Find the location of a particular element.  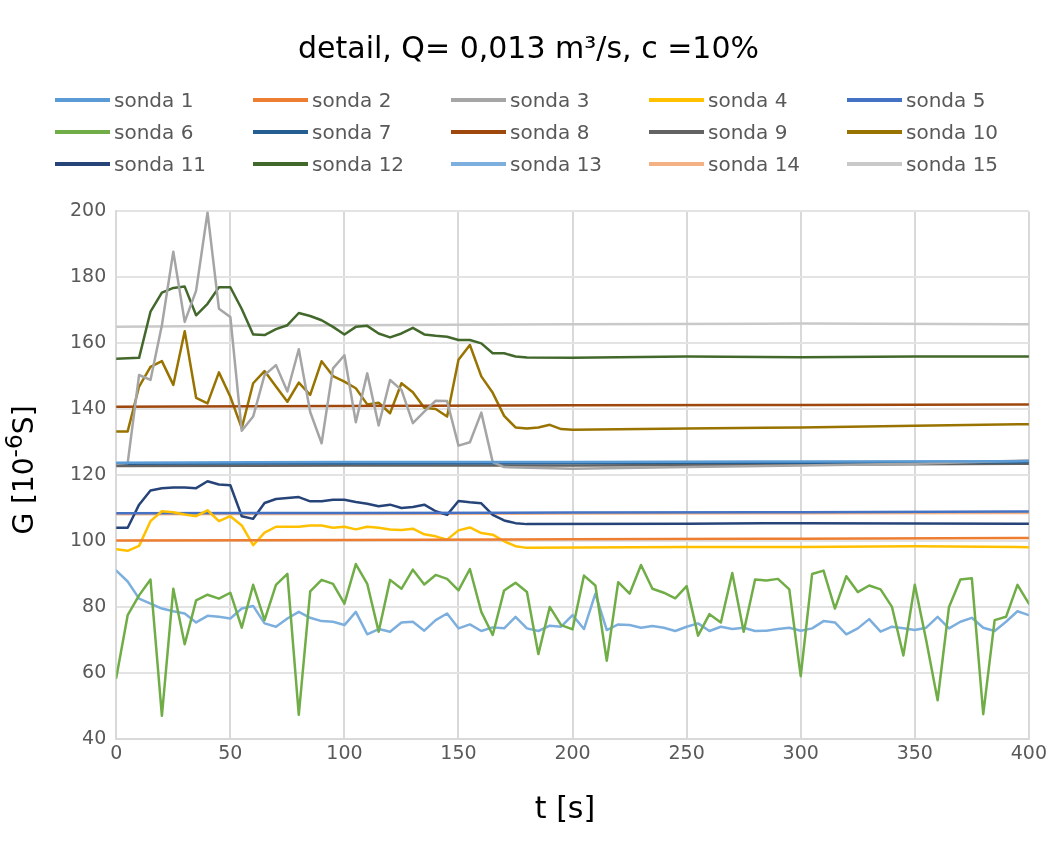

legend-label: sonda 4 is located at coordinates (748, 100).